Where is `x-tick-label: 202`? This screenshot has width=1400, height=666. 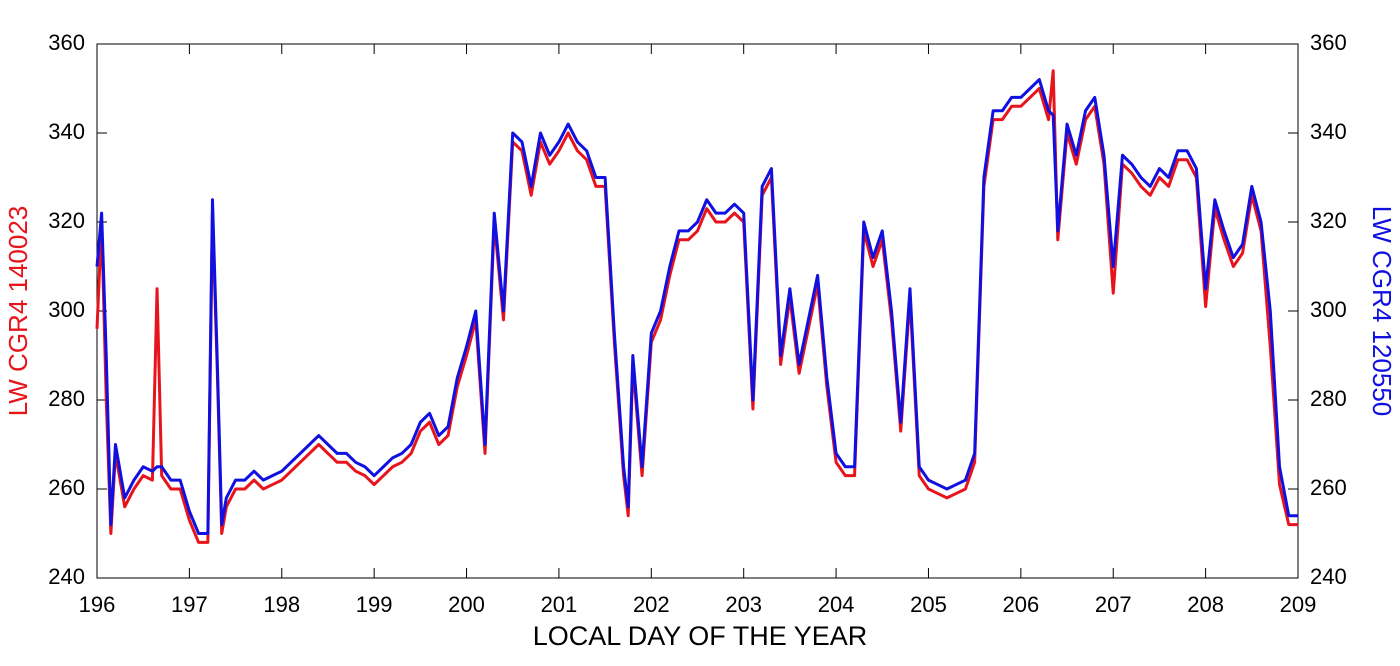
x-tick-label: 202 is located at coordinates (651, 604).